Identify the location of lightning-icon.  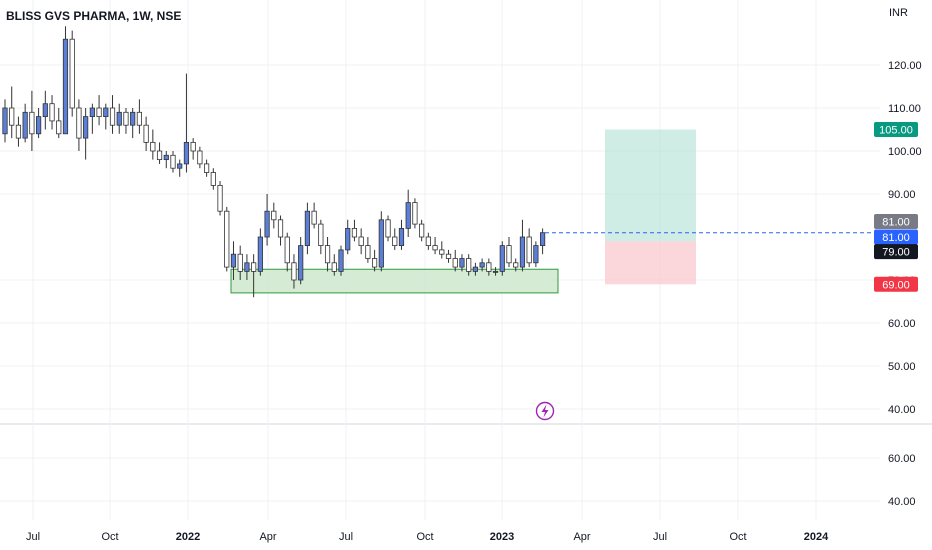
(545, 411).